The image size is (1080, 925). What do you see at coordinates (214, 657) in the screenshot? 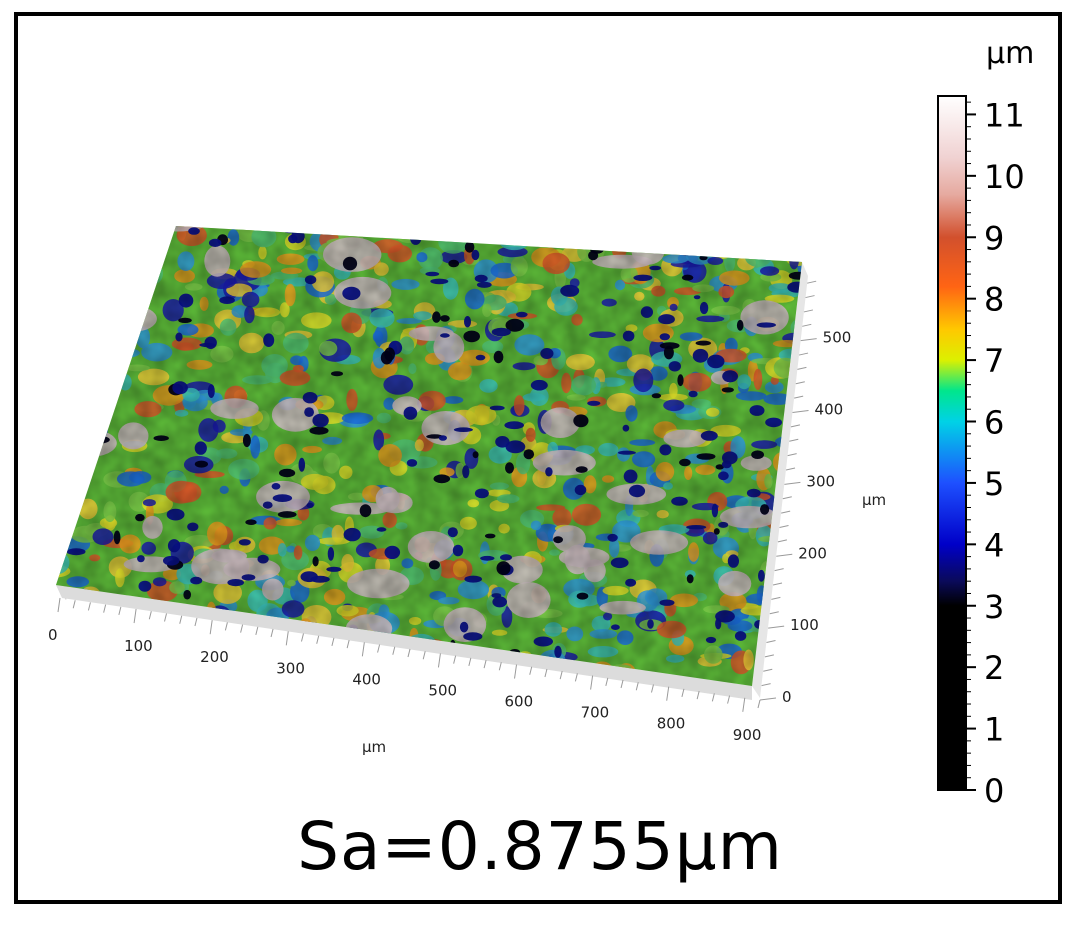
I see `x-tick-label: 200` at bounding box center [214, 657].